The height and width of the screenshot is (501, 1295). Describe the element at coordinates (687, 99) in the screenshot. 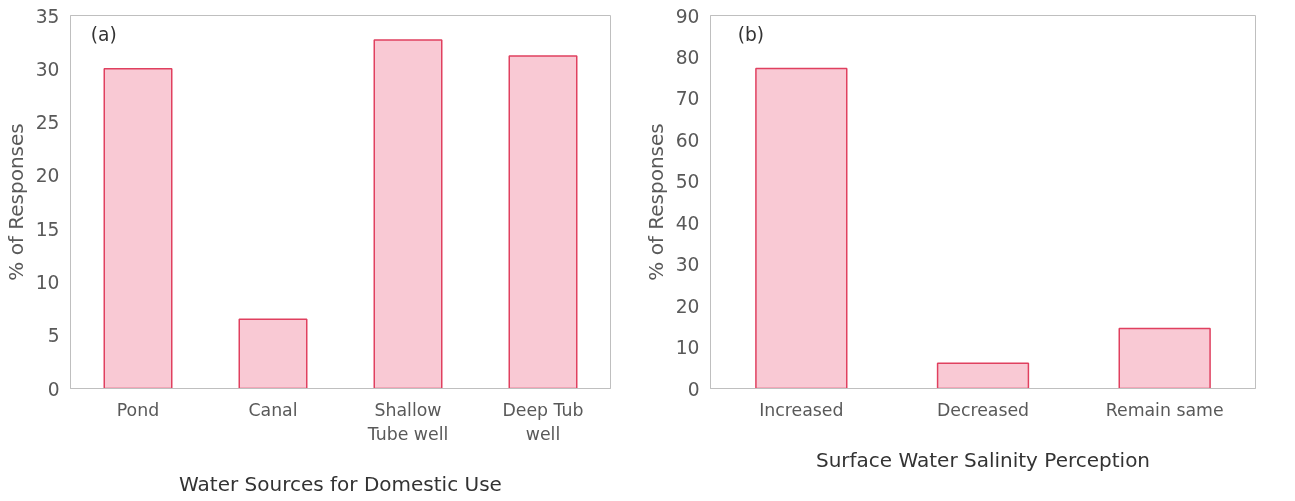

I see `y-tick-label: 70` at that location.